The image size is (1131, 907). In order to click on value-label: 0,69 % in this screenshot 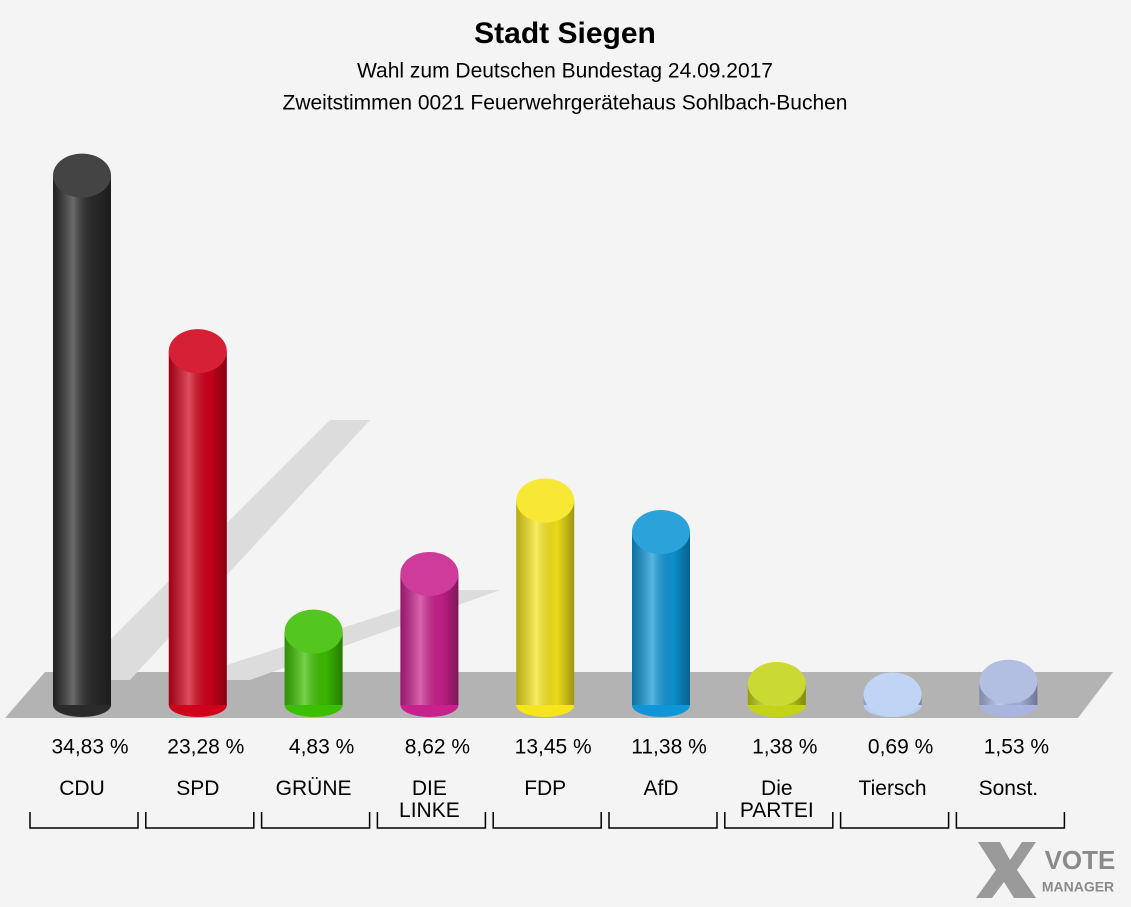, I will do `click(900, 747)`.